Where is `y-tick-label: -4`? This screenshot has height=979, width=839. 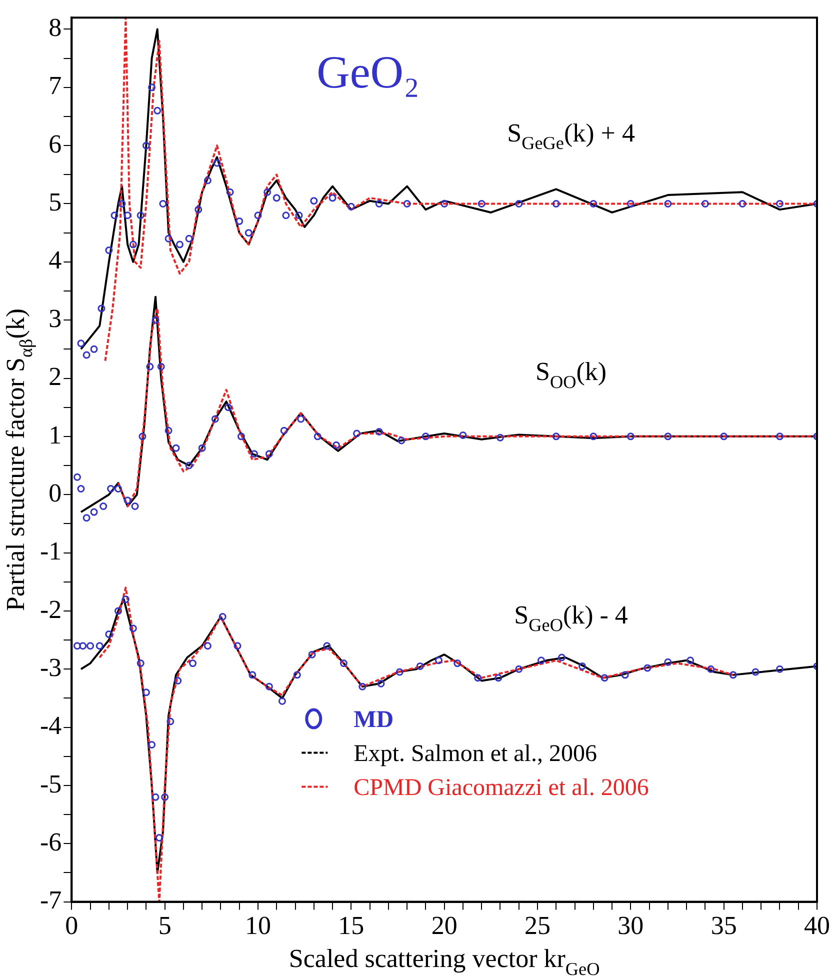 y-tick-label: -4 is located at coordinates (51, 725).